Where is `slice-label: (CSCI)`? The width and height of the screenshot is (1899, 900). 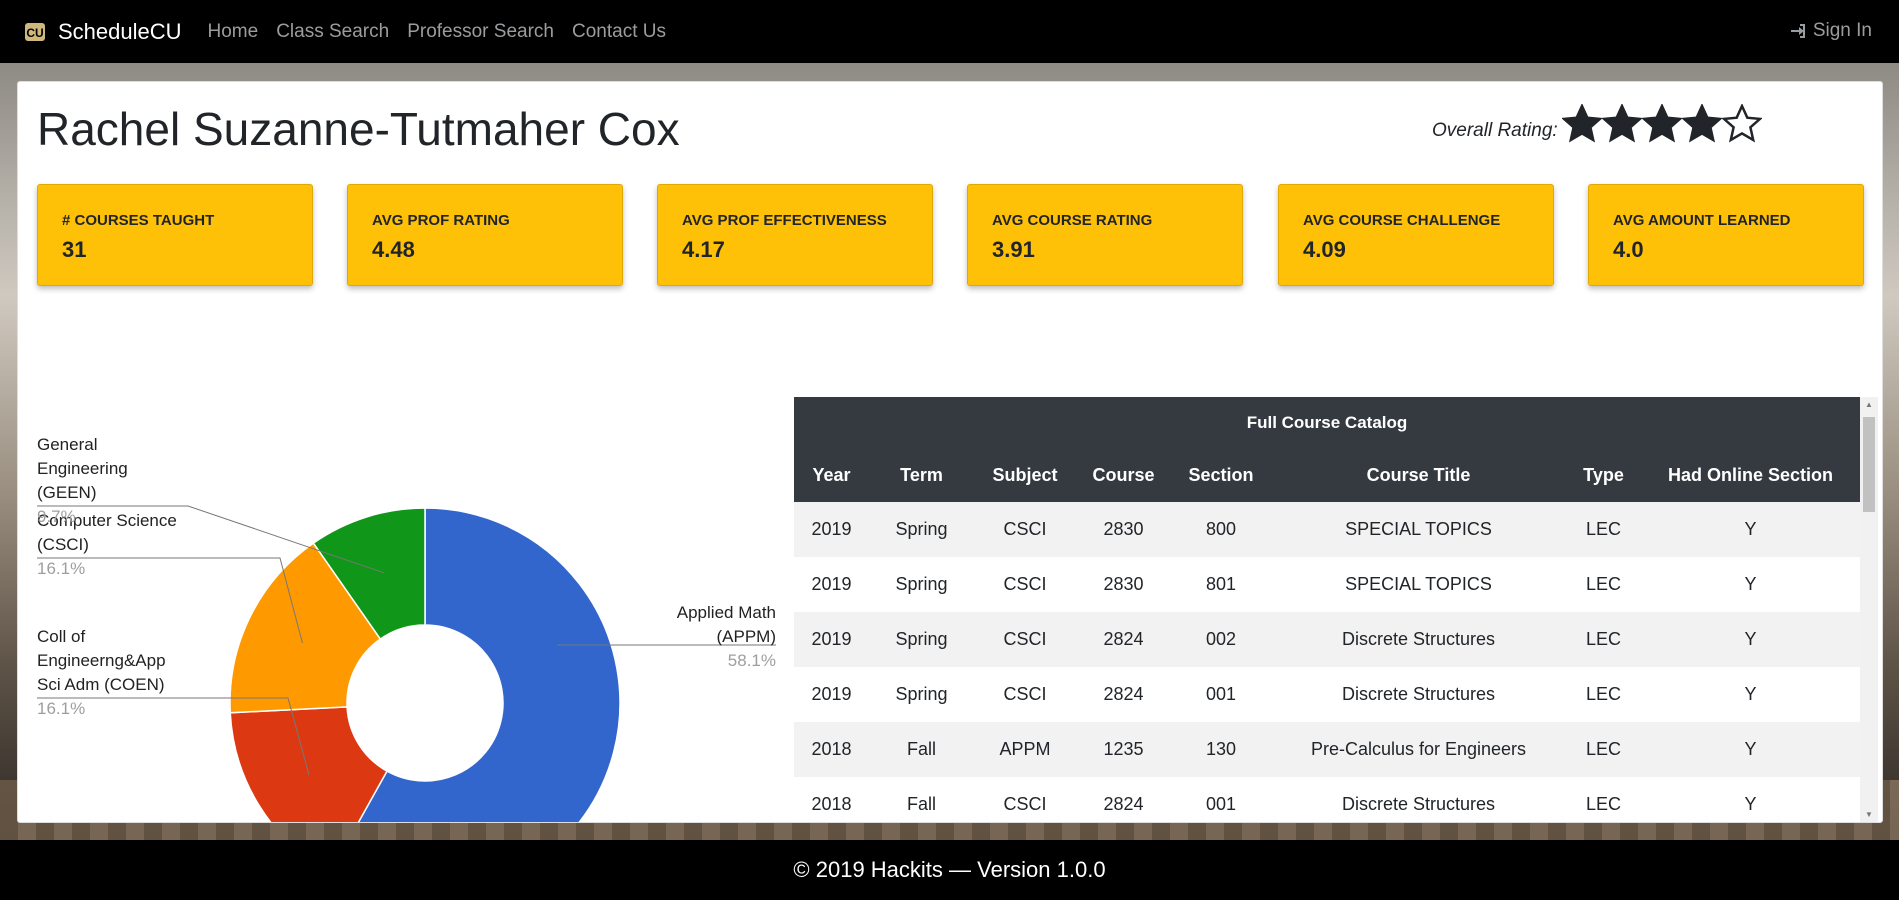 slice-label: (CSCI) is located at coordinates (63, 544).